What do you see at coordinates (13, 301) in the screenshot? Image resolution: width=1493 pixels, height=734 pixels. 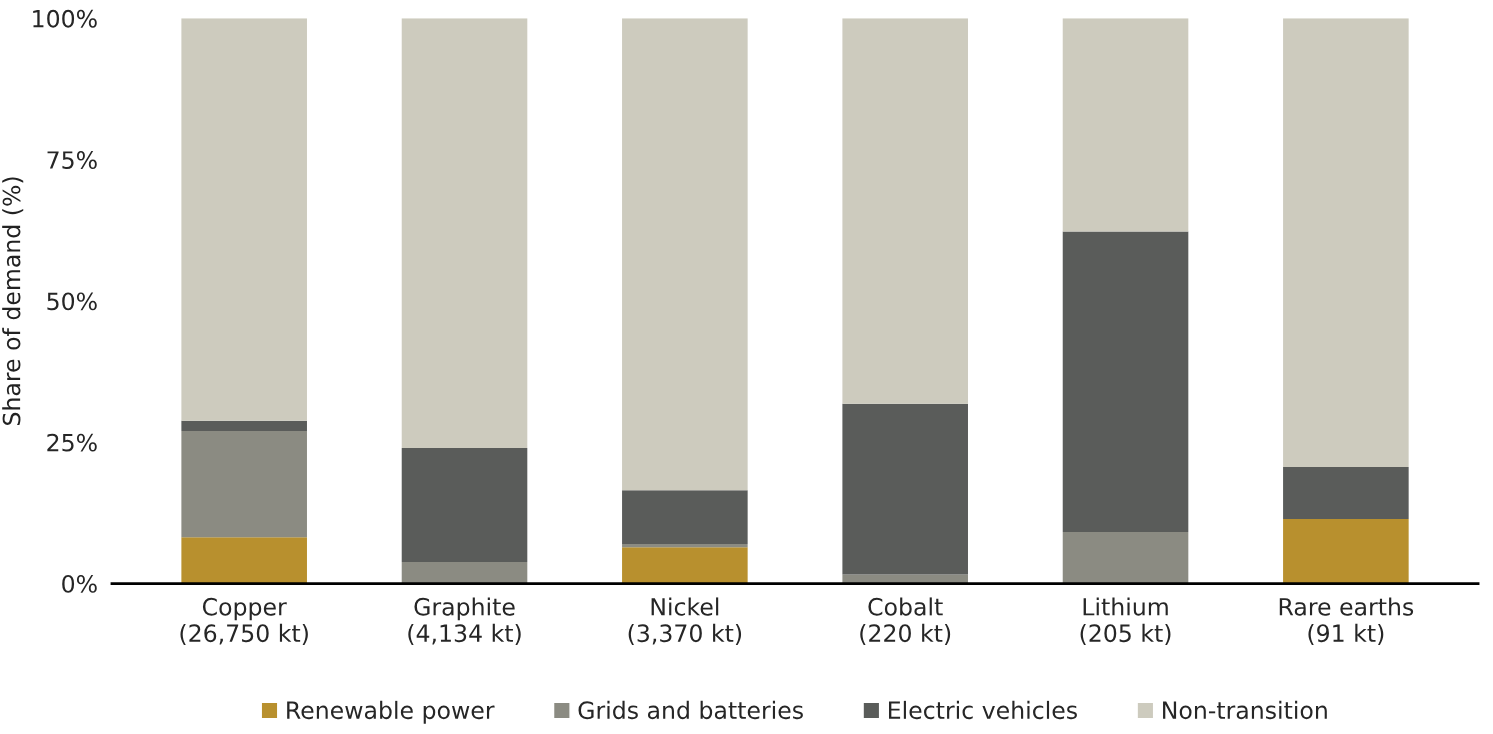 I see `y-axis-title: Share of demand (%)` at bounding box center [13, 301].